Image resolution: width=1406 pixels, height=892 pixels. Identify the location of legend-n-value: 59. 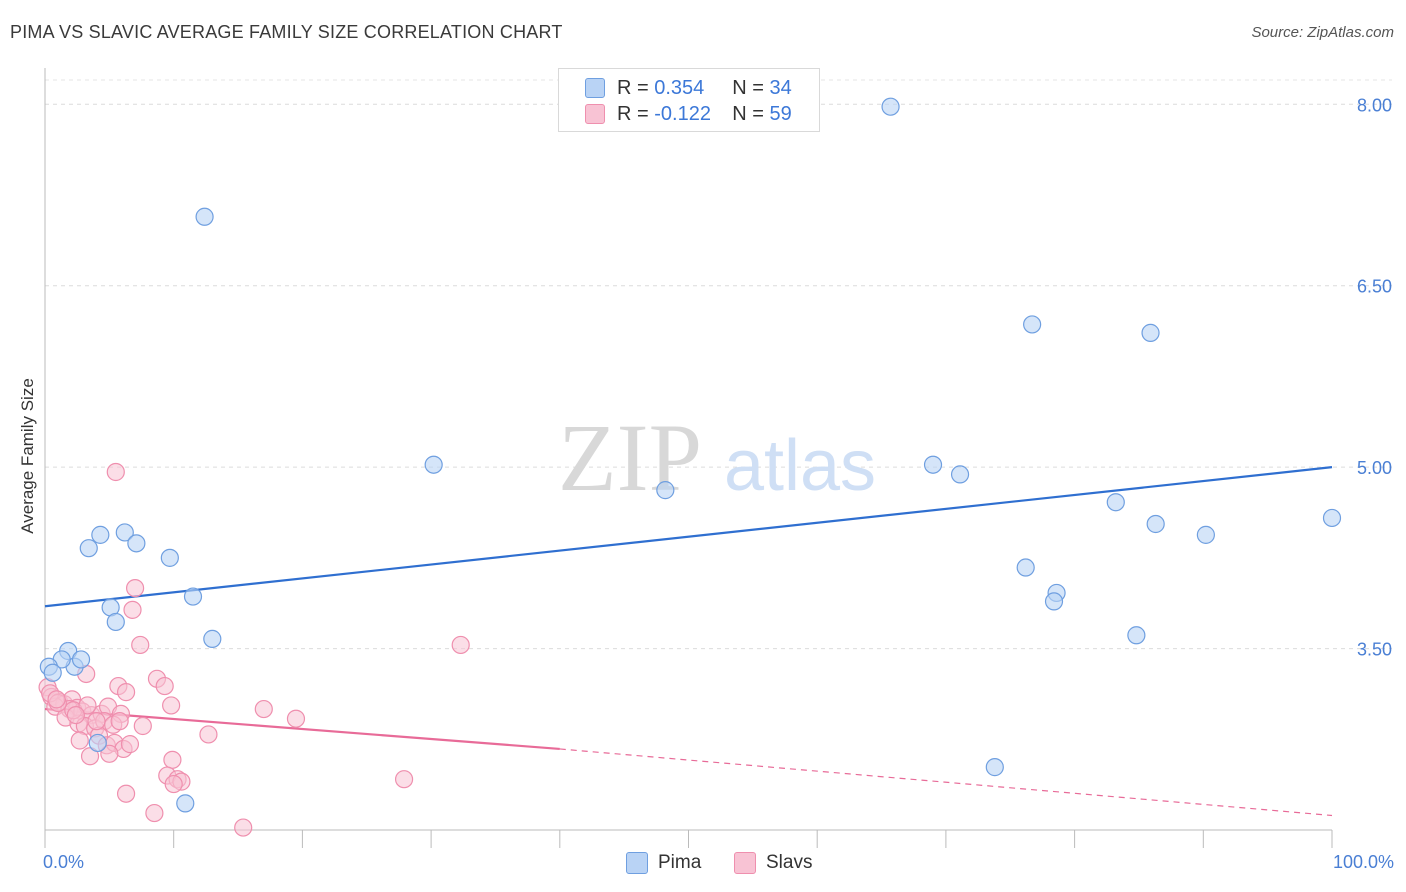
(780, 113).